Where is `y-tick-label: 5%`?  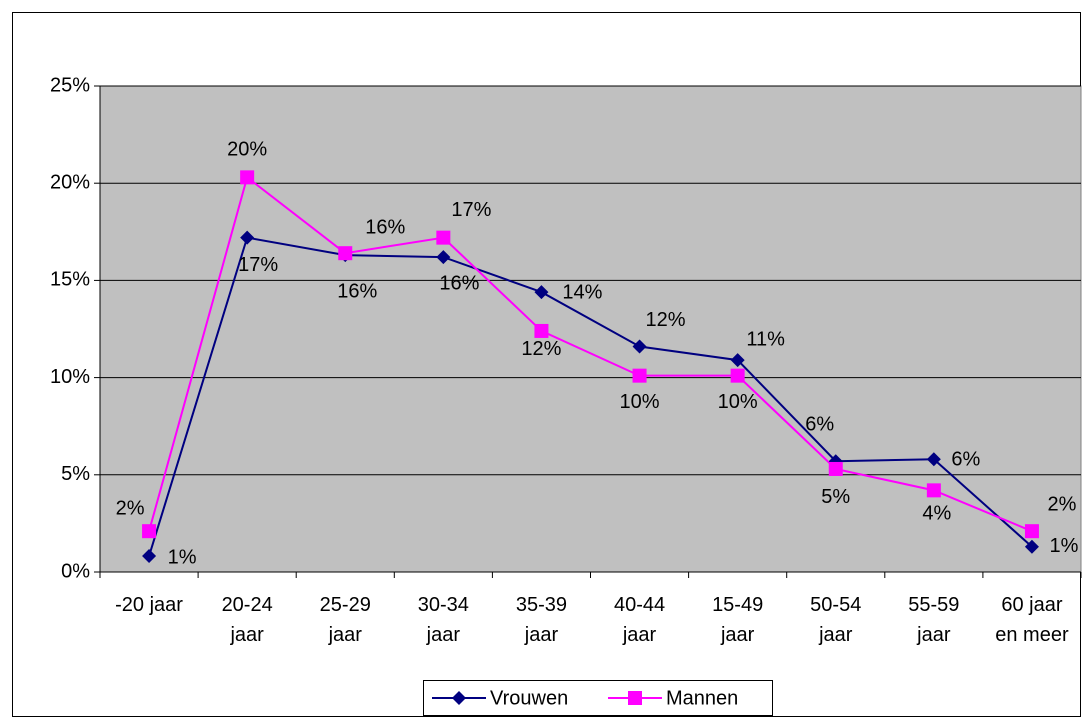
y-tick-label: 5% is located at coordinates (75, 474).